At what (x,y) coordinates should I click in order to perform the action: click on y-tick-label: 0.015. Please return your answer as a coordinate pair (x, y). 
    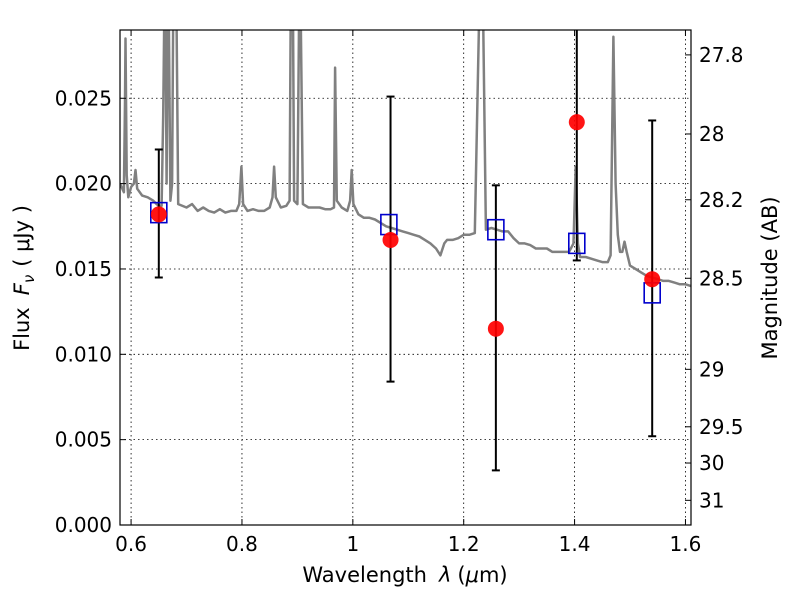
    Looking at the image, I should click on (83, 269).